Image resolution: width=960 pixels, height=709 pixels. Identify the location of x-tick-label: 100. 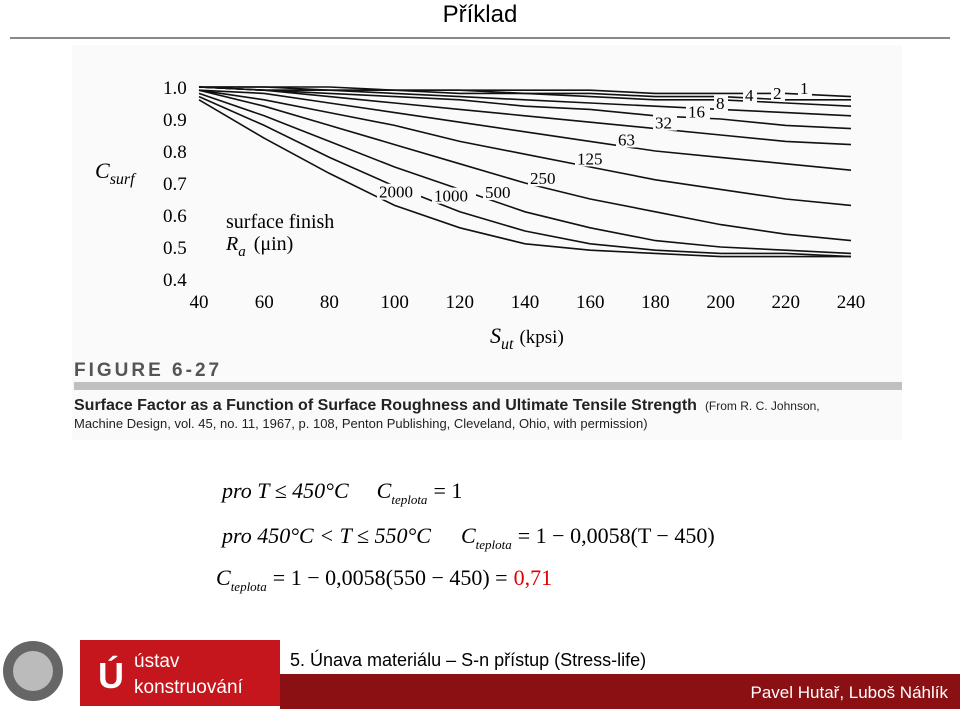
(394, 302).